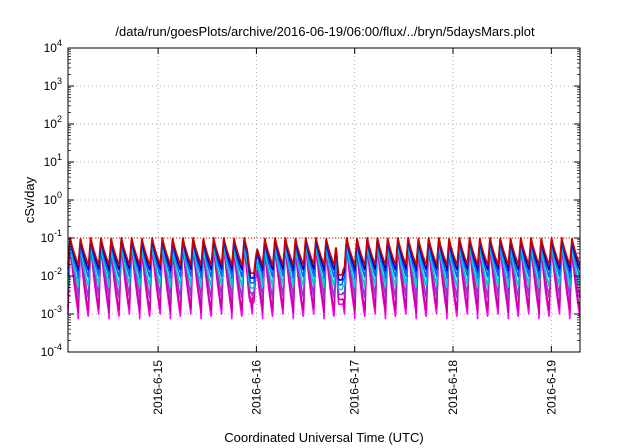 The height and width of the screenshot is (448, 640). What do you see at coordinates (453, 387) in the screenshot?
I see `x-tick-label: 2016-6-18` at bounding box center [453, 387].